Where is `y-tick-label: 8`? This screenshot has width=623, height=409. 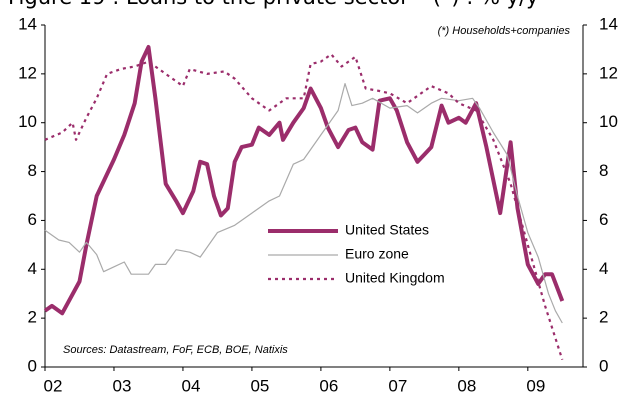
y-tick-label: 8 is located at coordinates (32, 170).